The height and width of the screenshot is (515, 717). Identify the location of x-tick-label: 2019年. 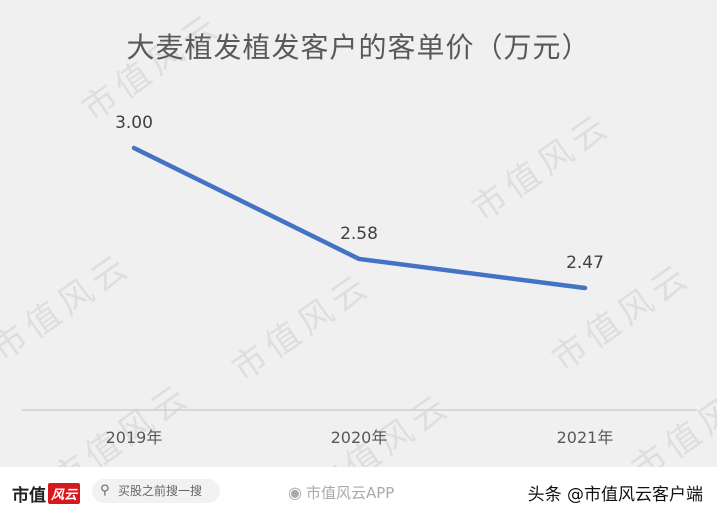
(134, 437).